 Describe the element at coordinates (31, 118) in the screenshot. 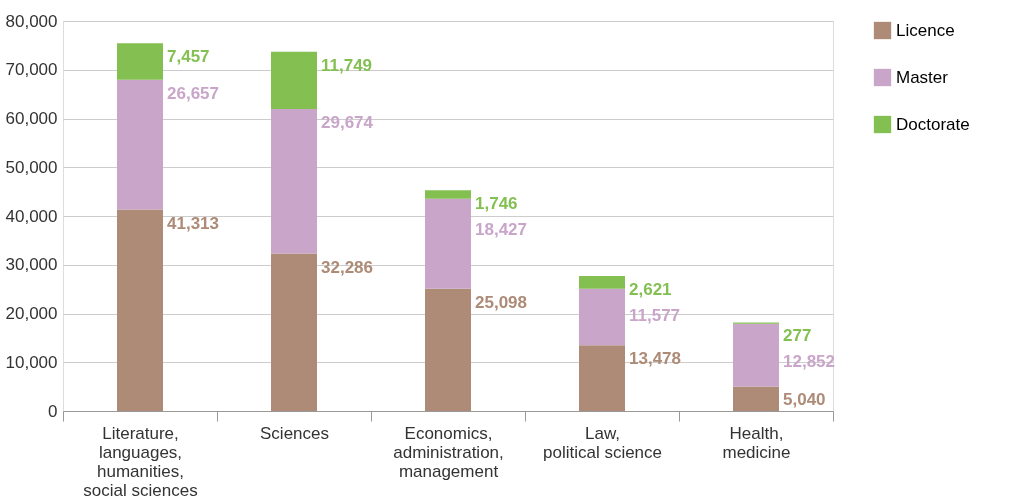

I see `y-tick-label: 60,000` at that location.